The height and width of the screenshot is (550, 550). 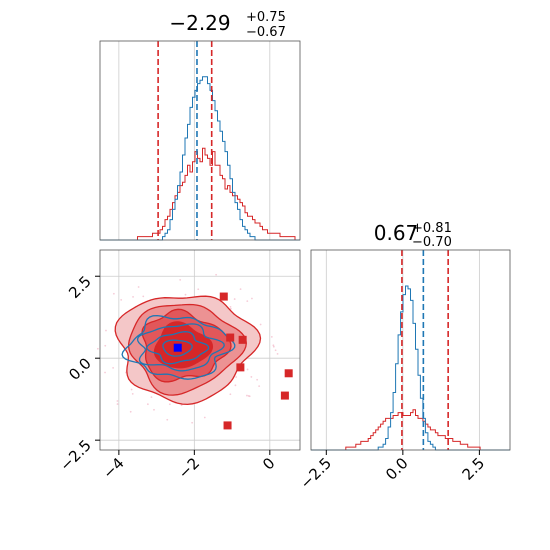 What do you see at coordinates (402, 350) in the screenshot?
I see `hist-2-grid` at bounding box center [402, 350].